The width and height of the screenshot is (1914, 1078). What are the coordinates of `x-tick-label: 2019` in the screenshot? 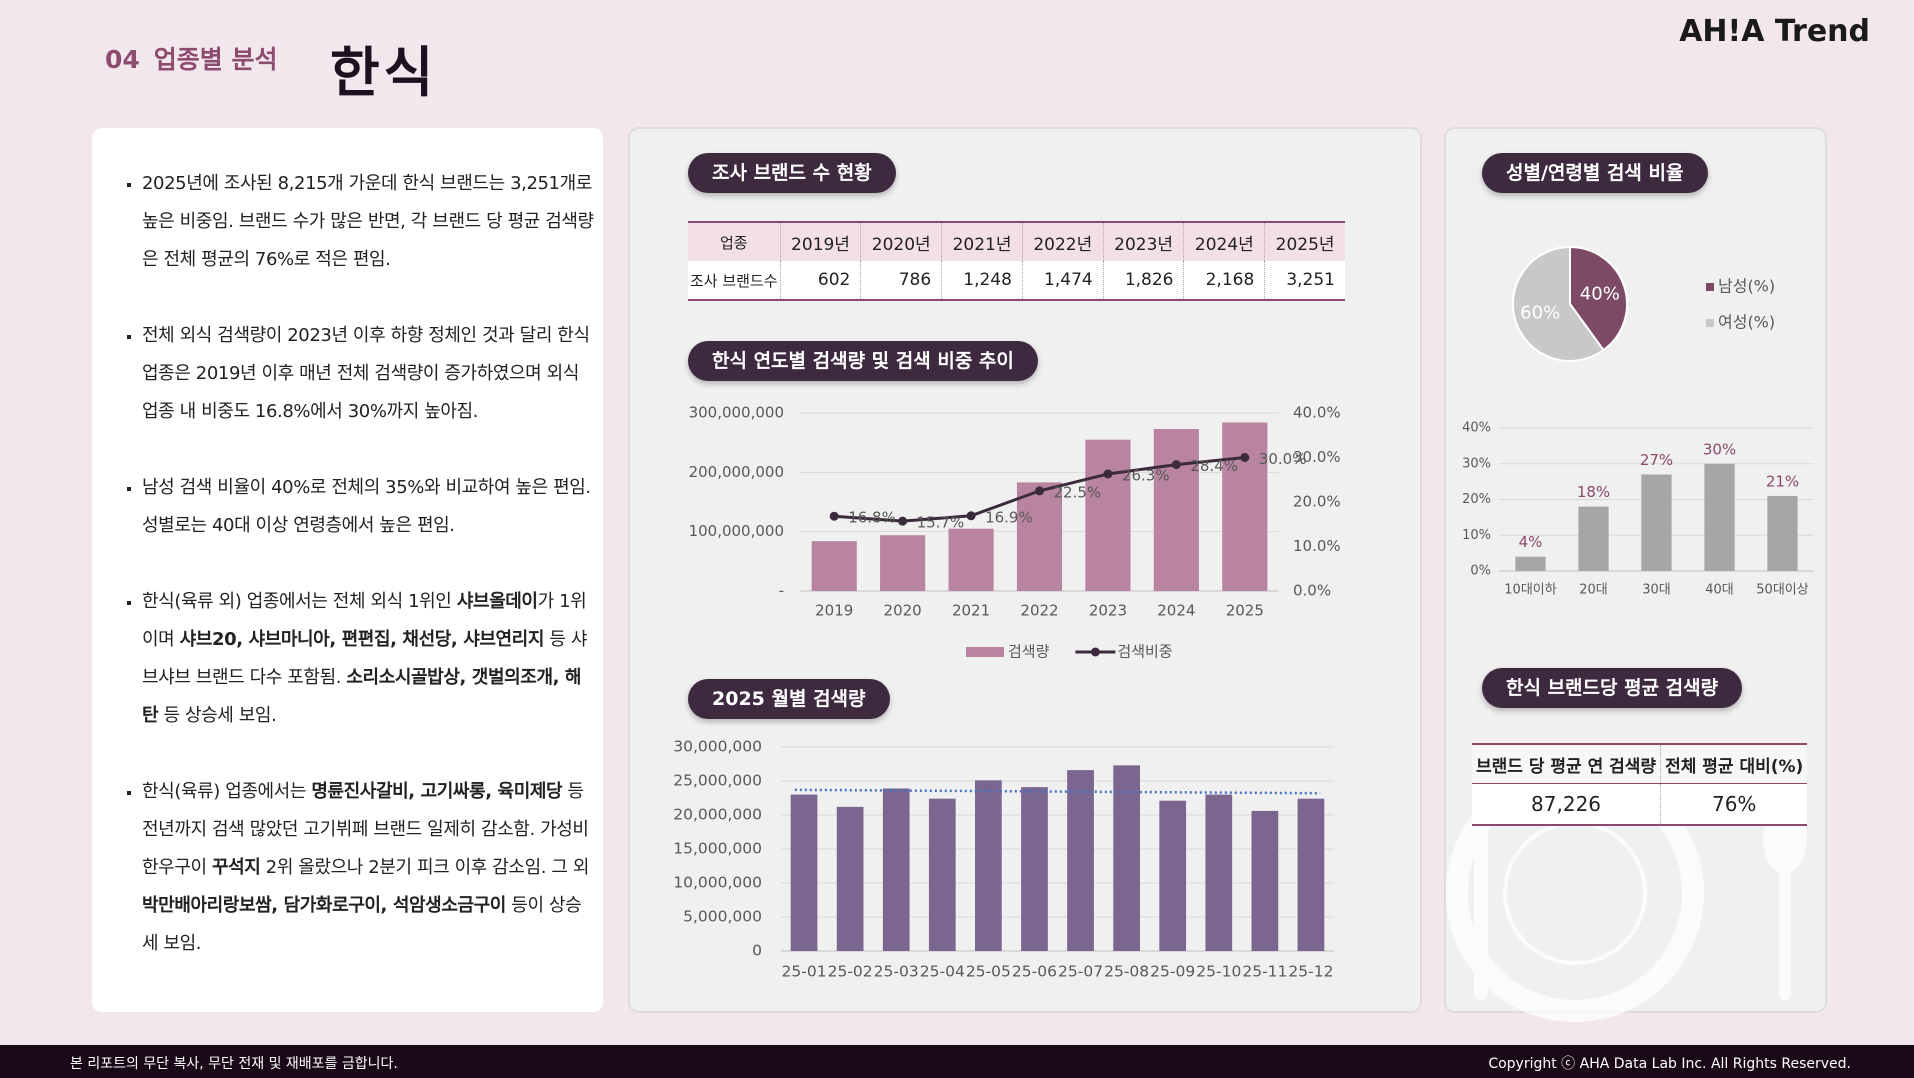 It's located at (834, 611).